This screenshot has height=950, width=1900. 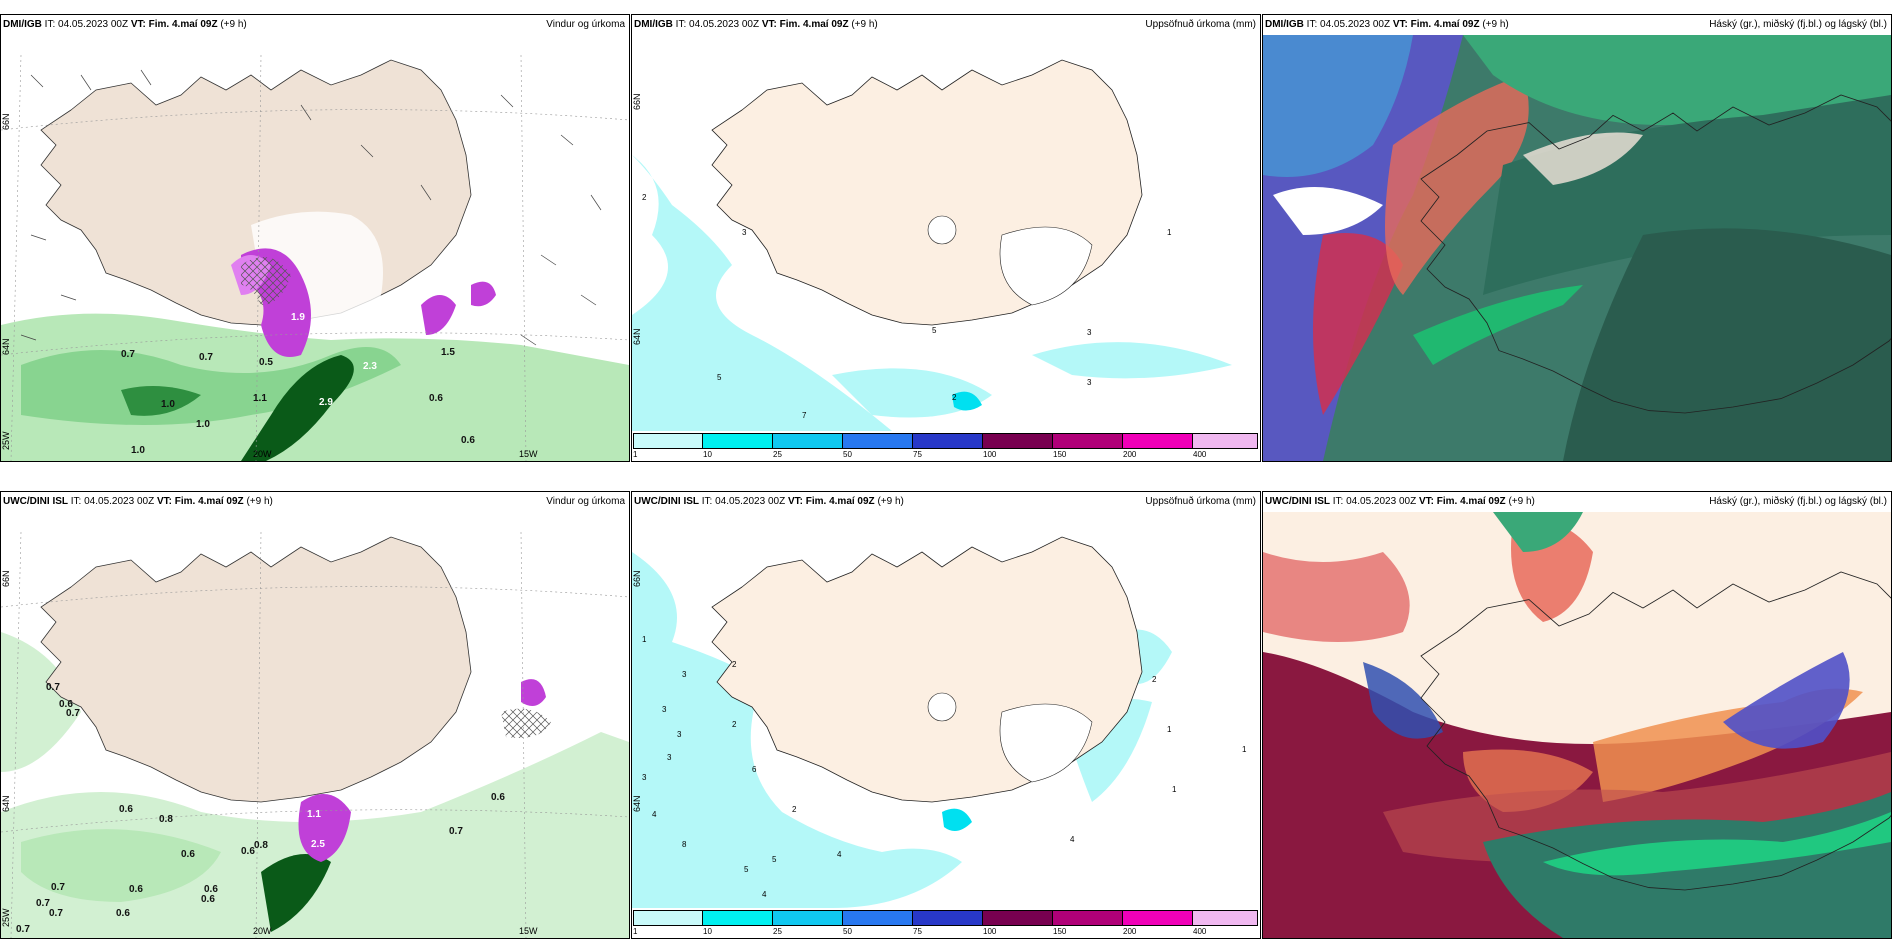 I want to click on colorbar-tick: 150, so click(x=1060, y=931).